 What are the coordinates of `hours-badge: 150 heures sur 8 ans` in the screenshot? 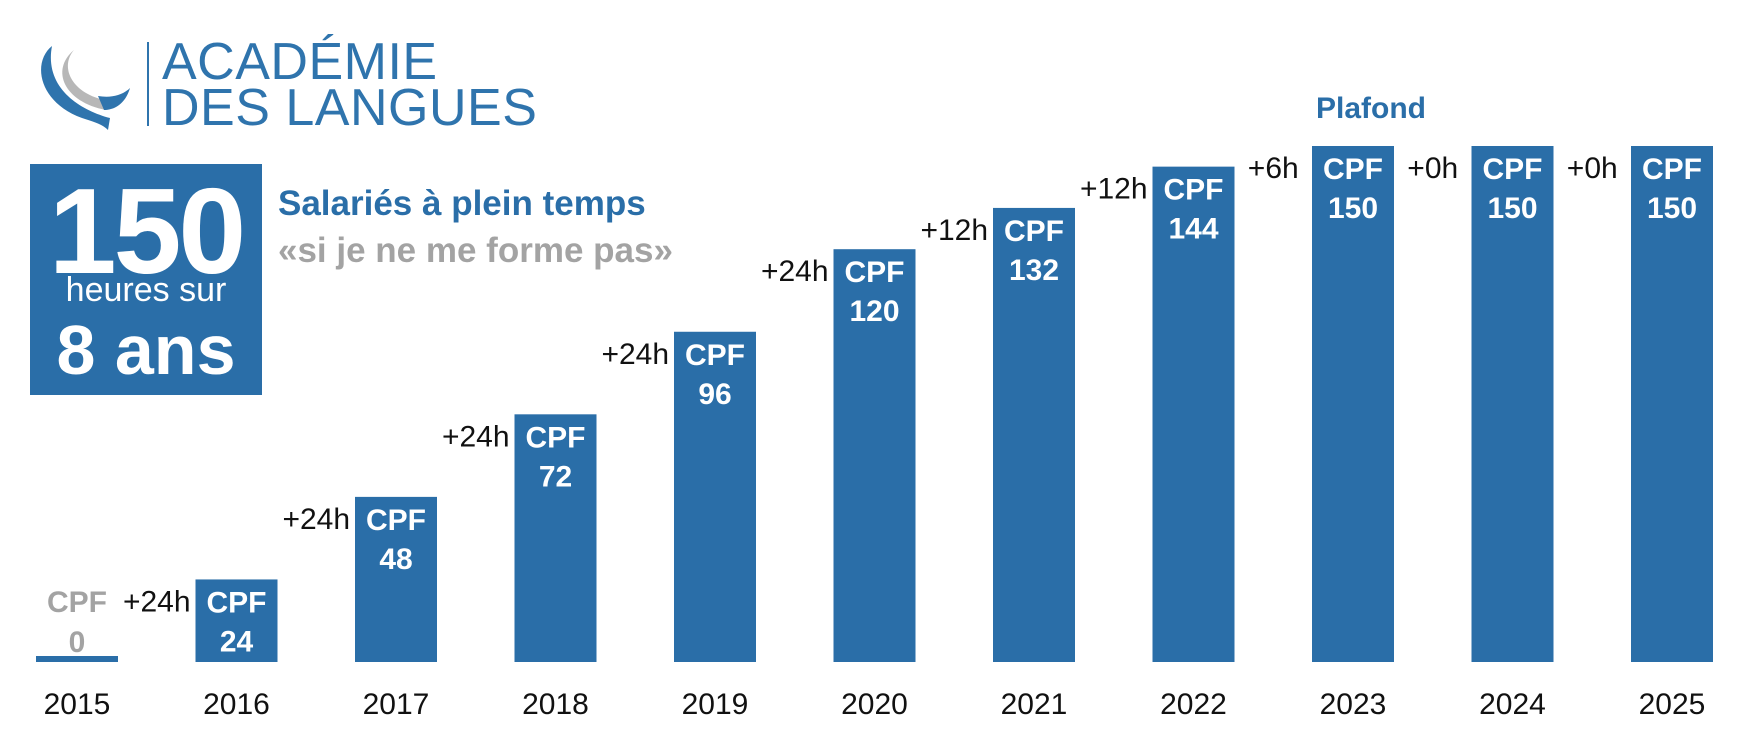 It's located at (146, 279).